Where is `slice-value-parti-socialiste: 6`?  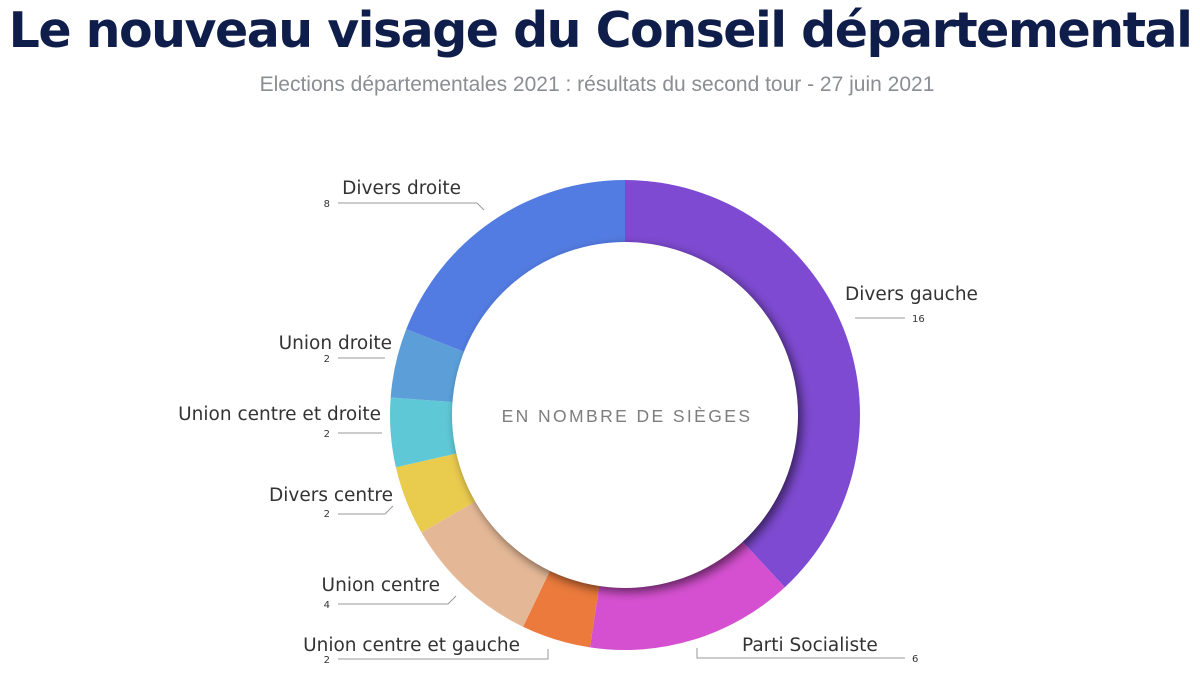
slice-value-parti-socialiste: 6 is located at coordinates (915, 659).